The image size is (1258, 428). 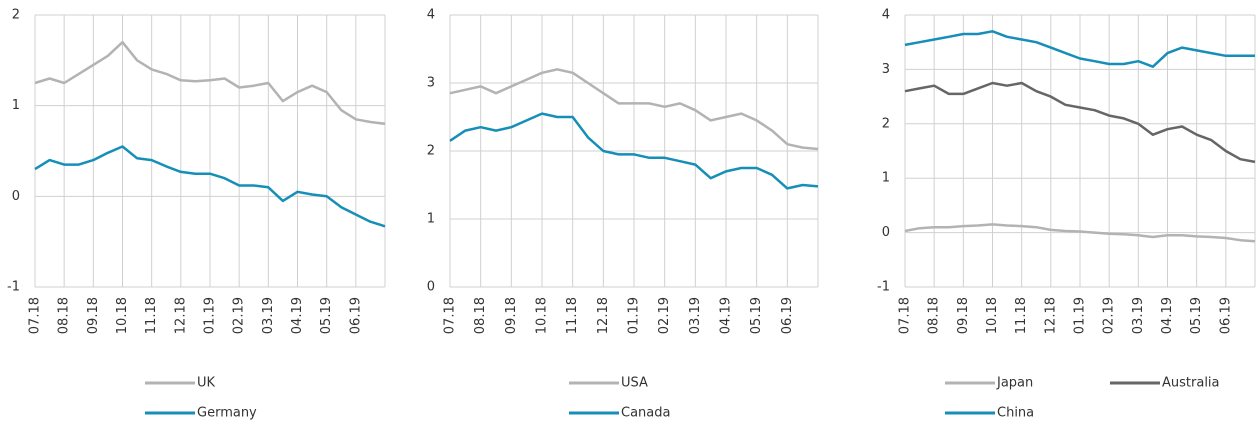 What do you see at coordinates (1015, 413) in the screenshot?
I see `legend-label: China` at bounding box center [1015, 413].